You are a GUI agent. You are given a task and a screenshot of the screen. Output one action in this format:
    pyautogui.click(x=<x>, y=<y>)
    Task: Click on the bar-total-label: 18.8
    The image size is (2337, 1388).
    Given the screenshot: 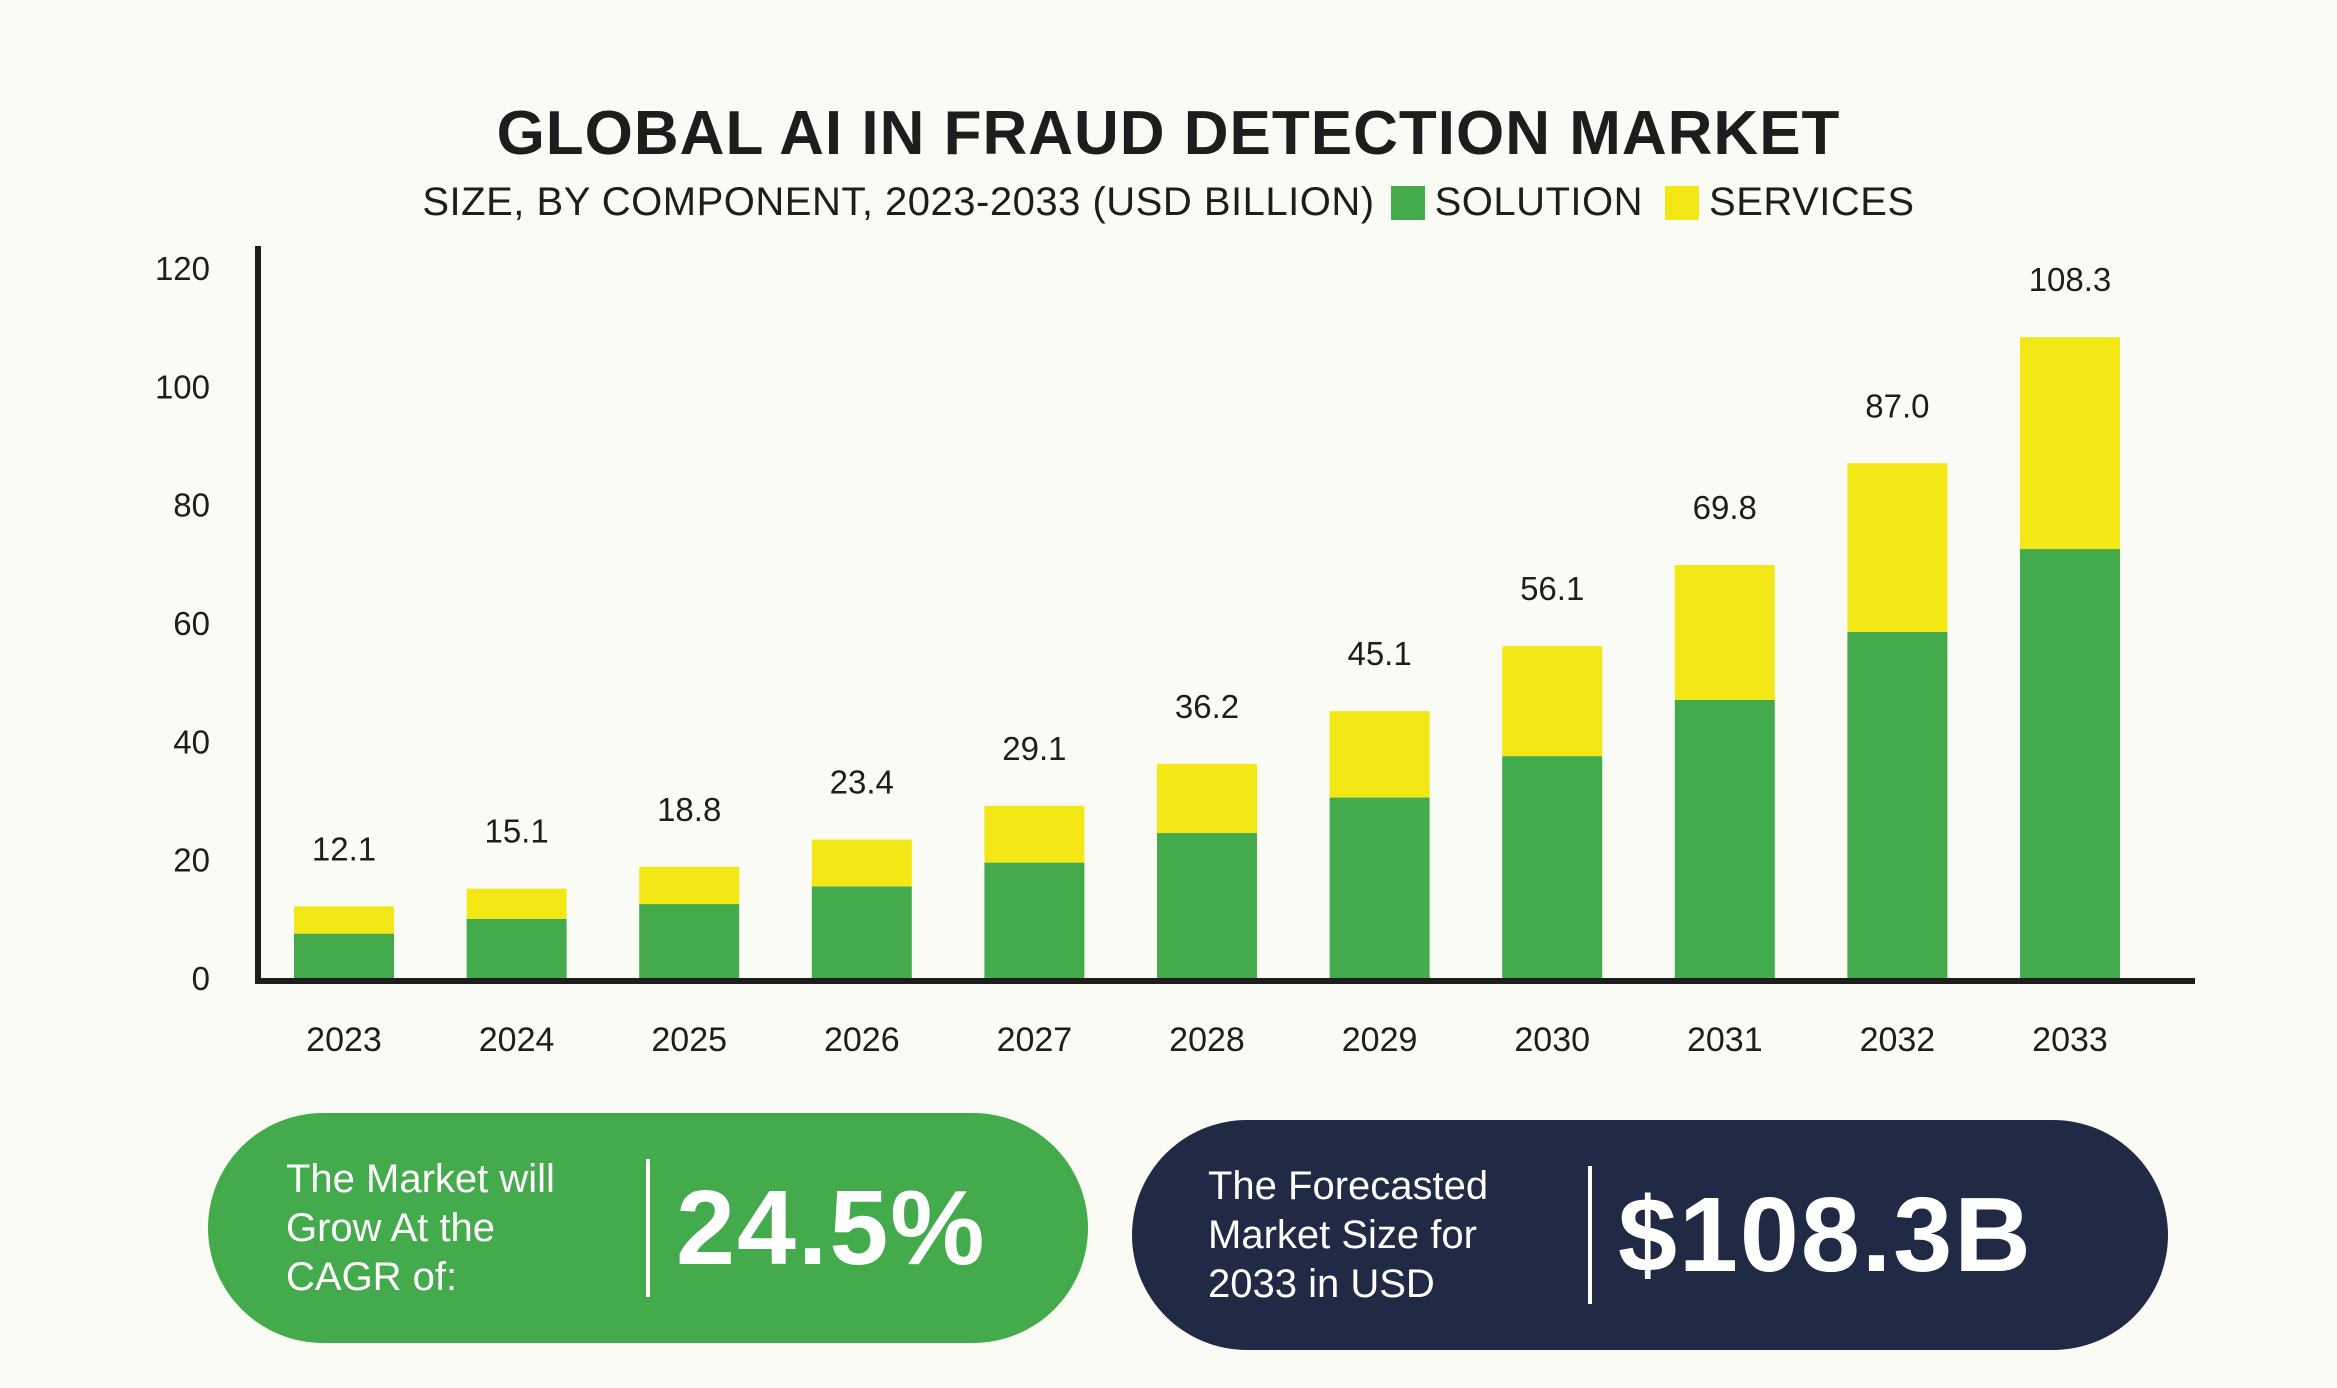 What is the action you would take?
    pyautogui.click(x=689, y=809)
    